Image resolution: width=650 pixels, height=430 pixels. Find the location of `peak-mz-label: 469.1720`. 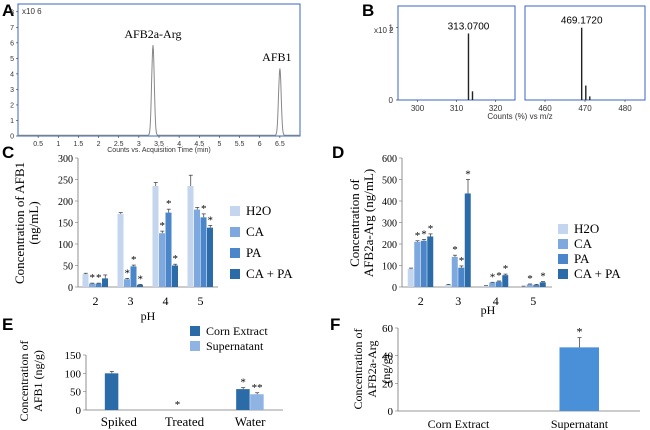

peak-mz-label: 469.1720 is located at coordinates (582, 21).